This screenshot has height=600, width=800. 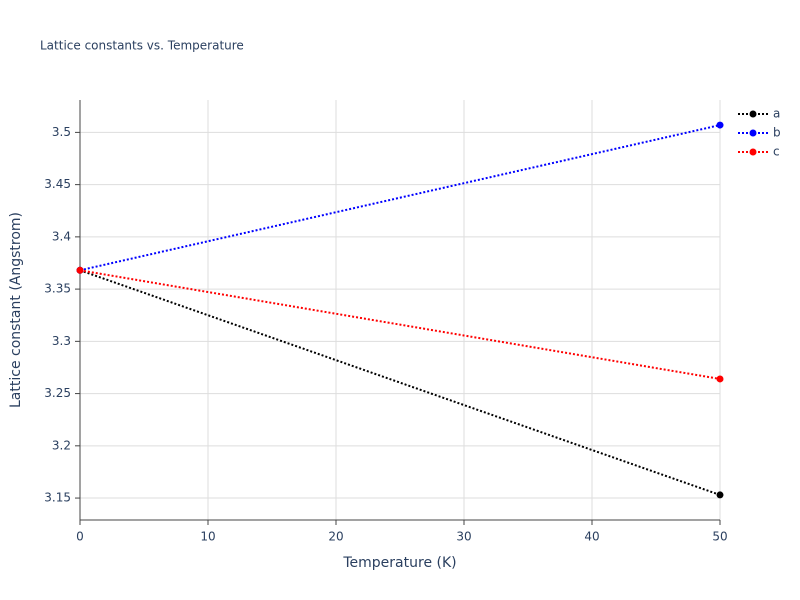 I want to click on y-tick-label: 3.15, so click(x=57, y=498).